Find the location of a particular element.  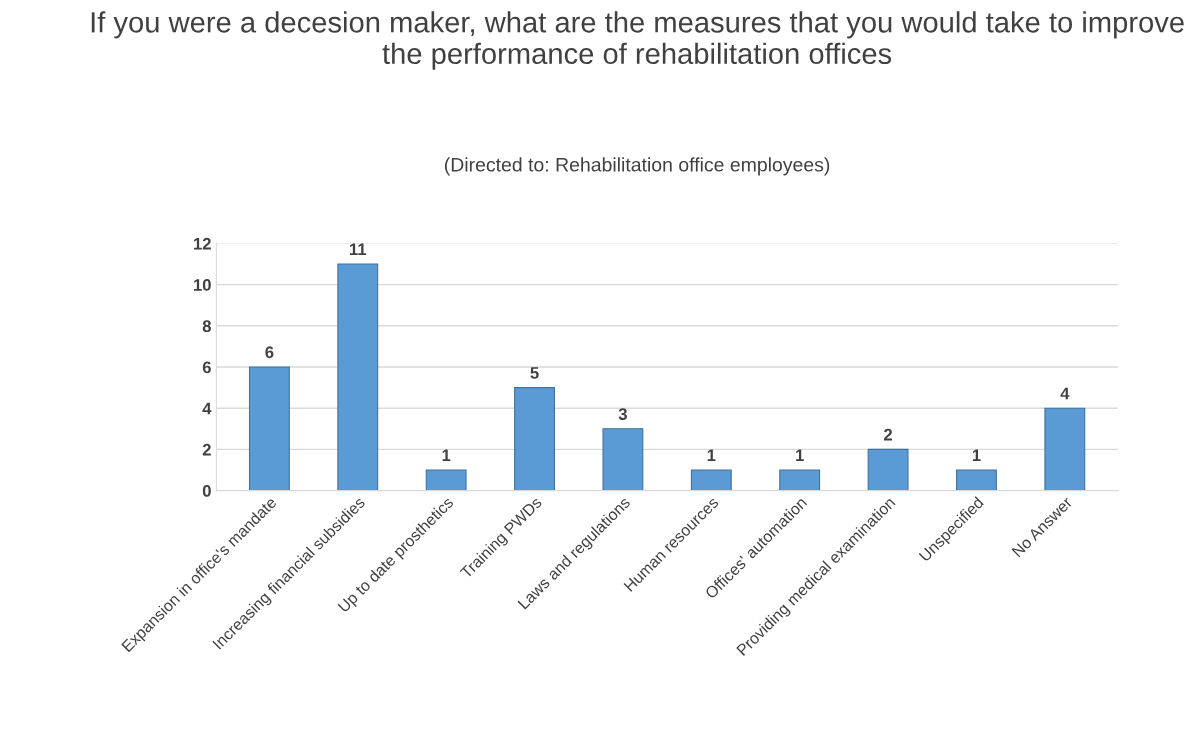

chart-subtitle: (Directed to: Rehabilitation office employees) is located at coordinates (637, 166).